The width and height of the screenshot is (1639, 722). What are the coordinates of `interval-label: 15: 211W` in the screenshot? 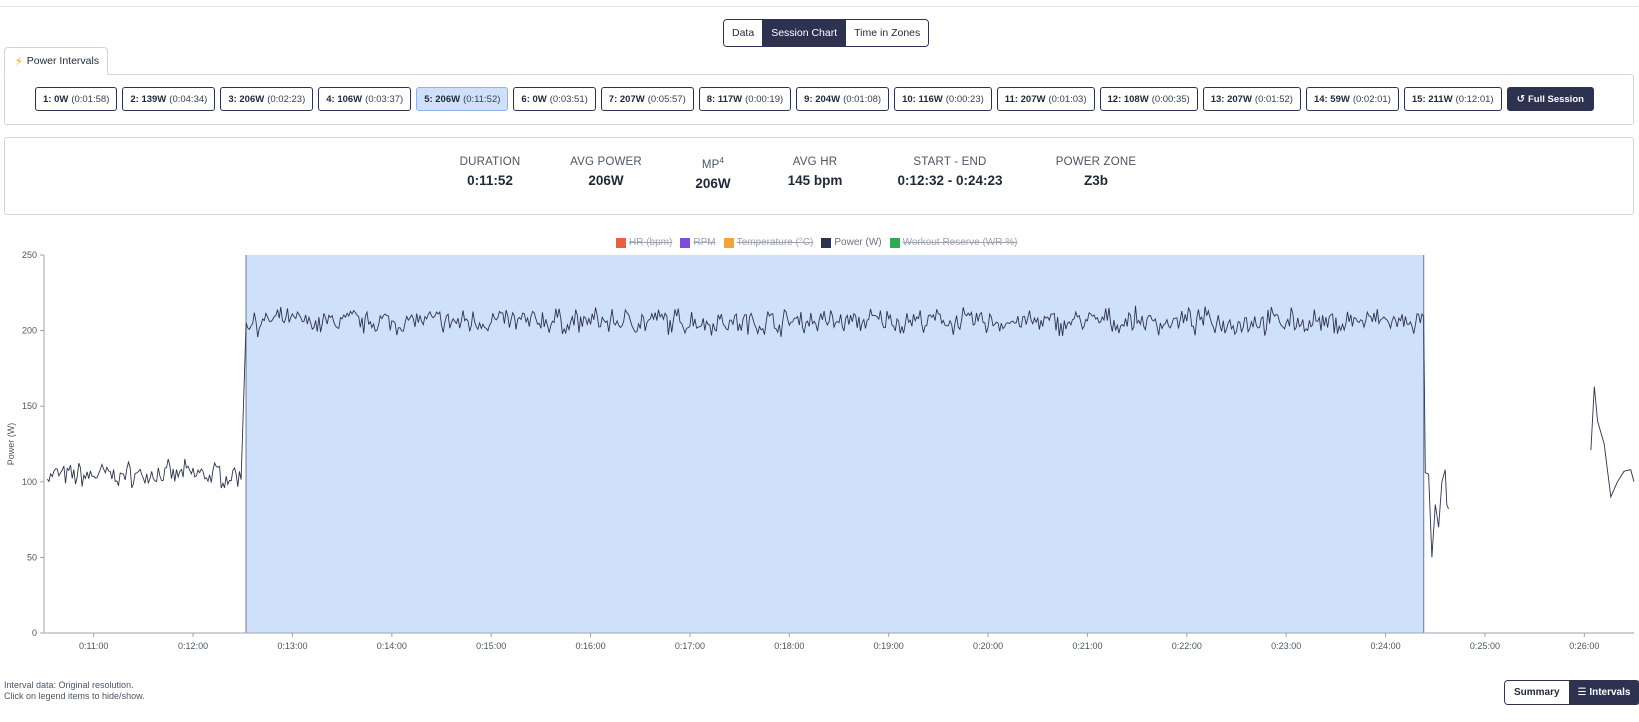 It's located at (1432, 99).